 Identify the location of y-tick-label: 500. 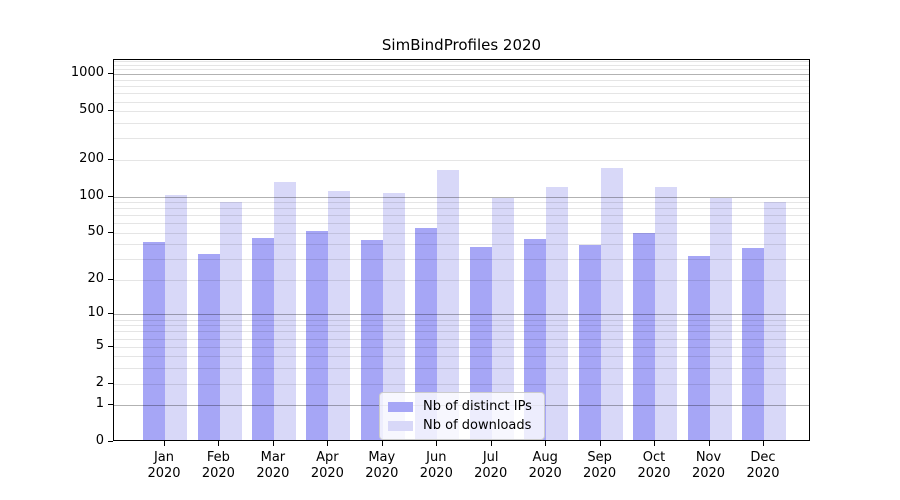
(91, 110).